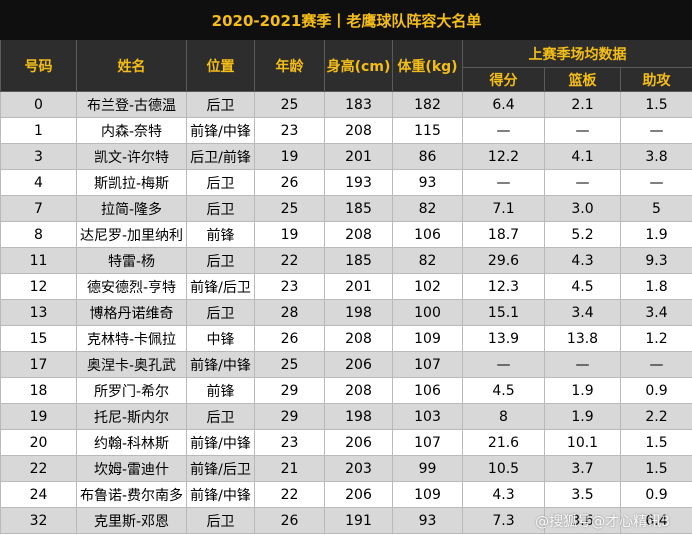 Image resolution: width=692 pixels, height=535 pixels. Describe the element at coordinates (655, 260) in the screenshot. I see `cell-assists: 9.3` at that location.